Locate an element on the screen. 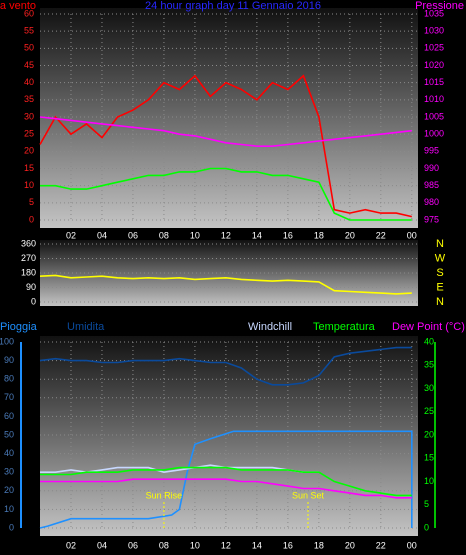  series-label: Forza vento is located at coordinates (18, 6).